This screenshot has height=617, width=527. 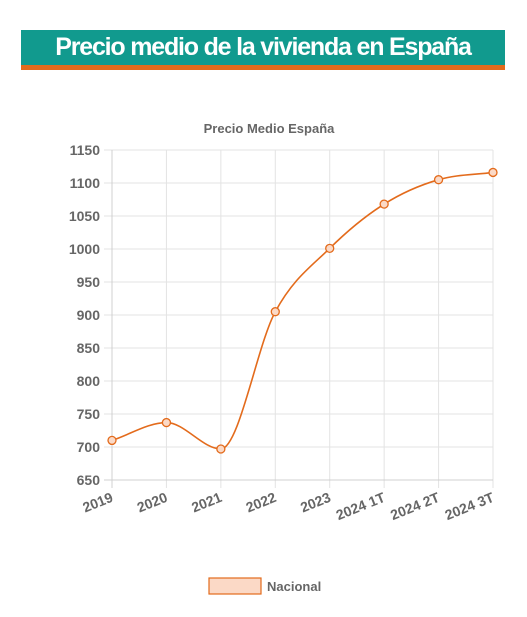 What do you see at coordinates (89, 381) in the screenshot?
I see `y-tick-label: 800` at bounding box center [89, 381].